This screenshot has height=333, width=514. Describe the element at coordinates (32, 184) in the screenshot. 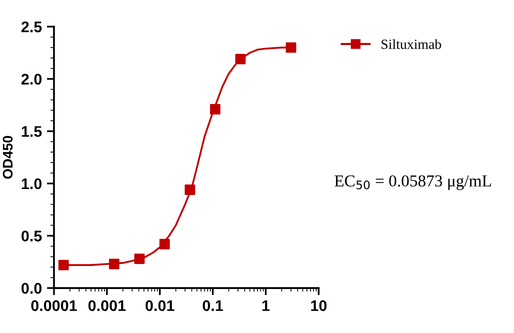

I see `y-tick-label: 1.0` at that location.